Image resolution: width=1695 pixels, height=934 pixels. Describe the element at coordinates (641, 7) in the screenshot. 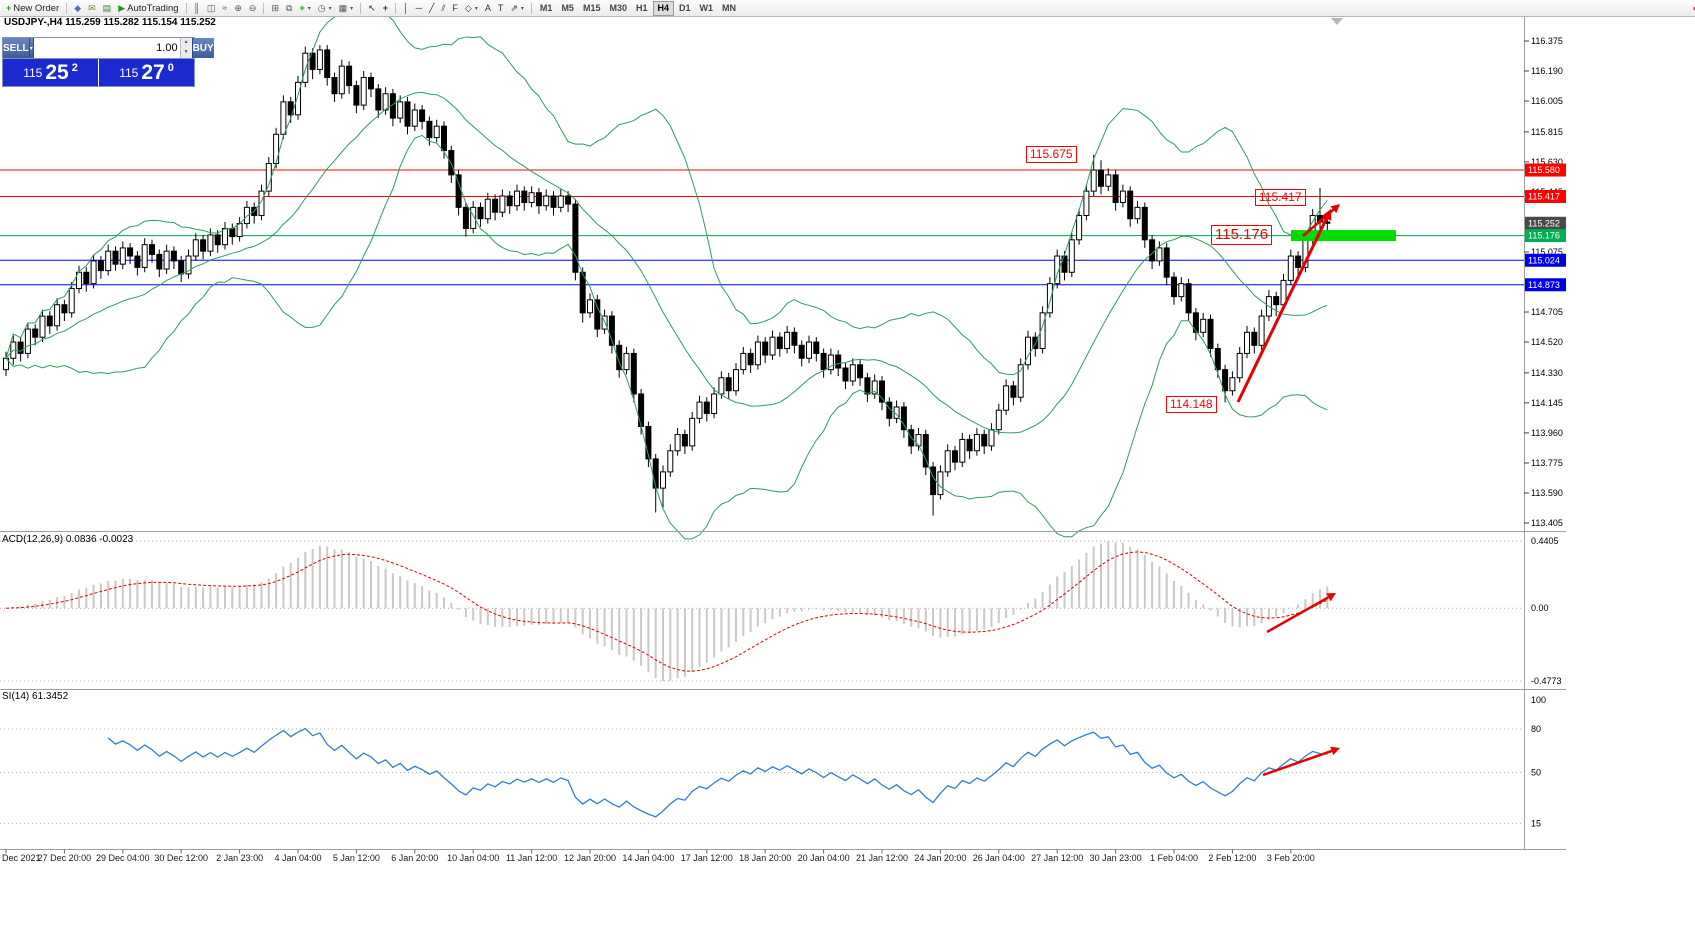

I see `timeframe-H1: H1` at that location.